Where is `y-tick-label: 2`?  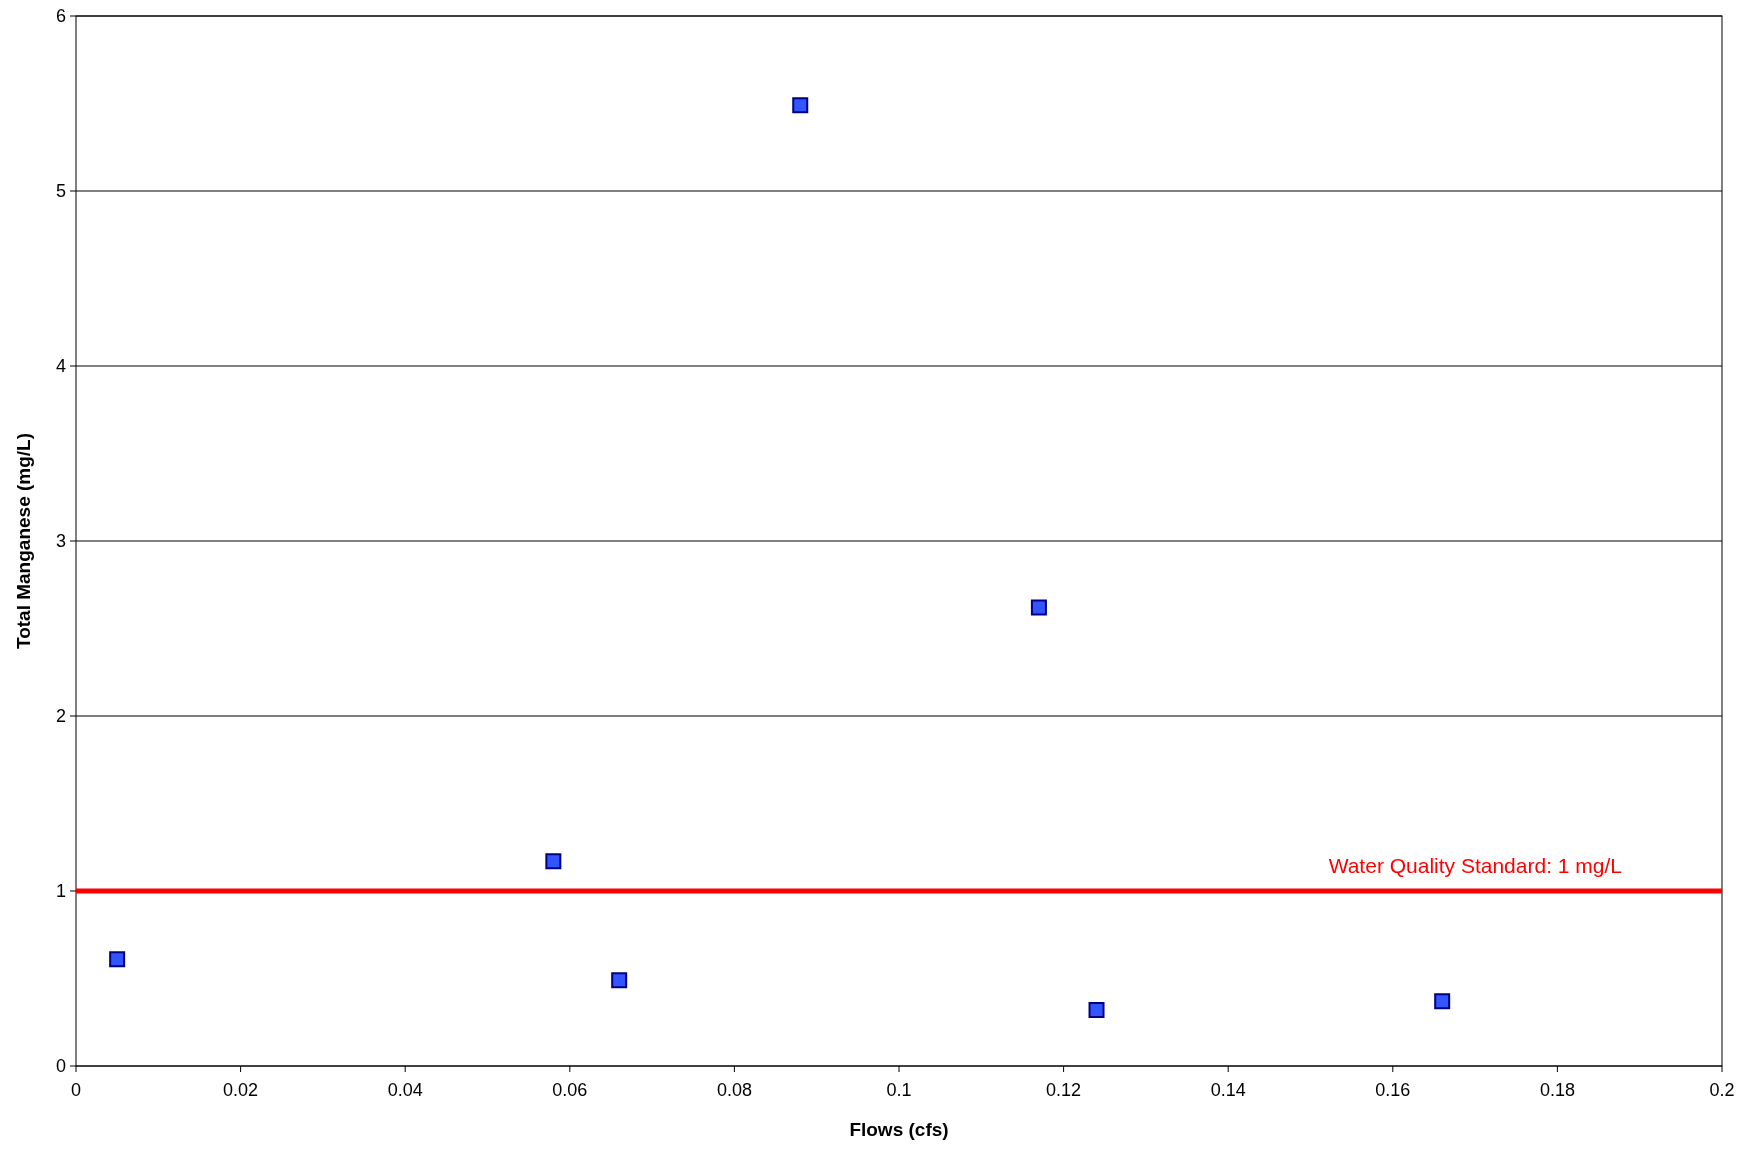
y-tick-label: 2 is located at coordinates (60, 716).